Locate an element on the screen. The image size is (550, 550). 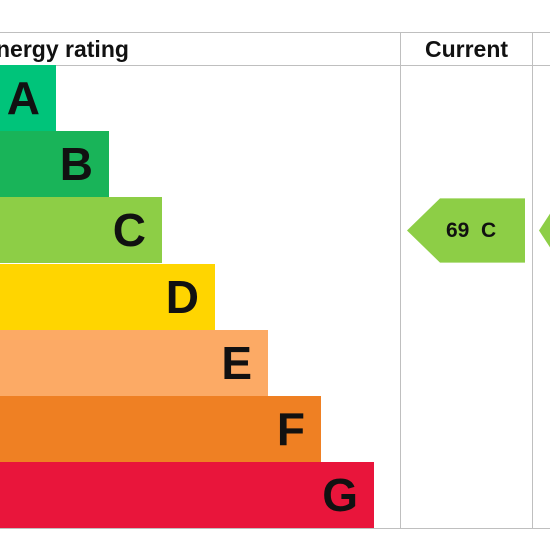
current-column-right-border is located at coordinates (532, 280).